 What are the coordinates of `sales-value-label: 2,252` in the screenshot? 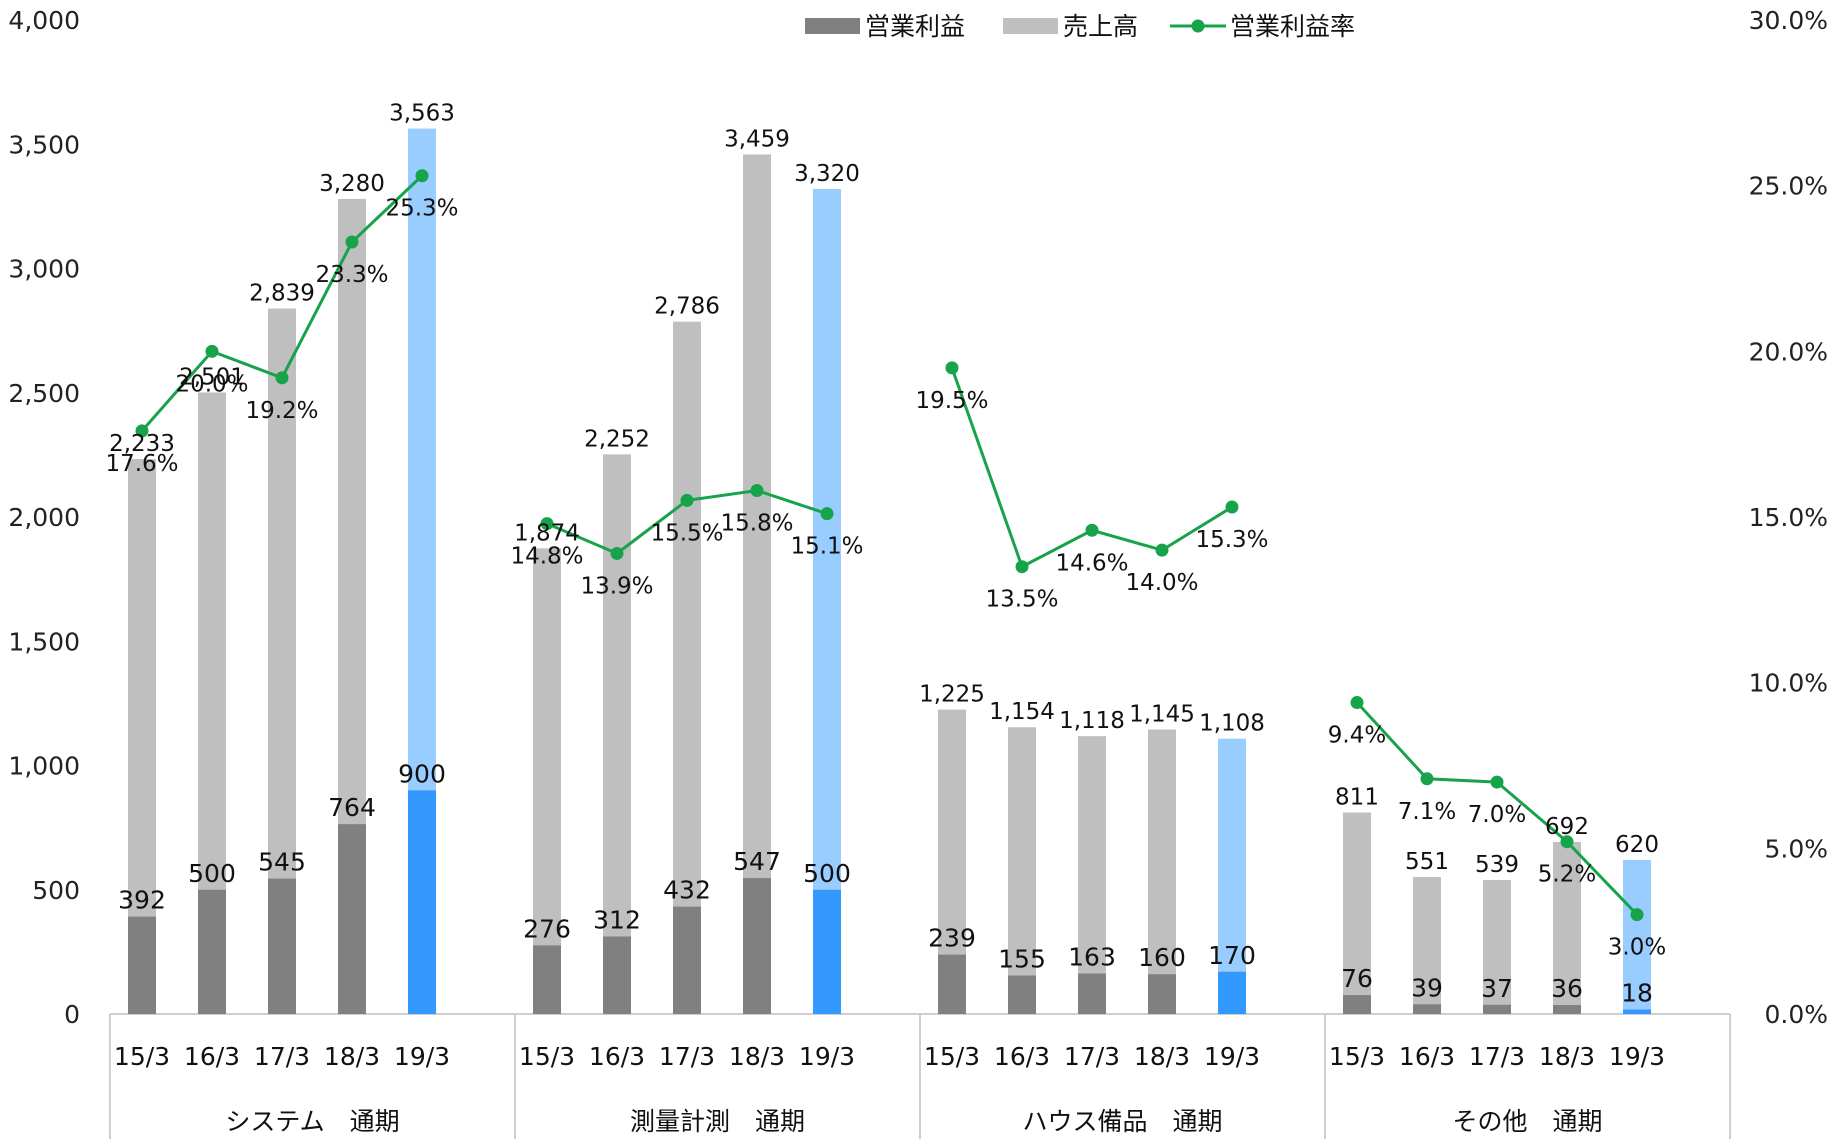 It's located at (617, 439).